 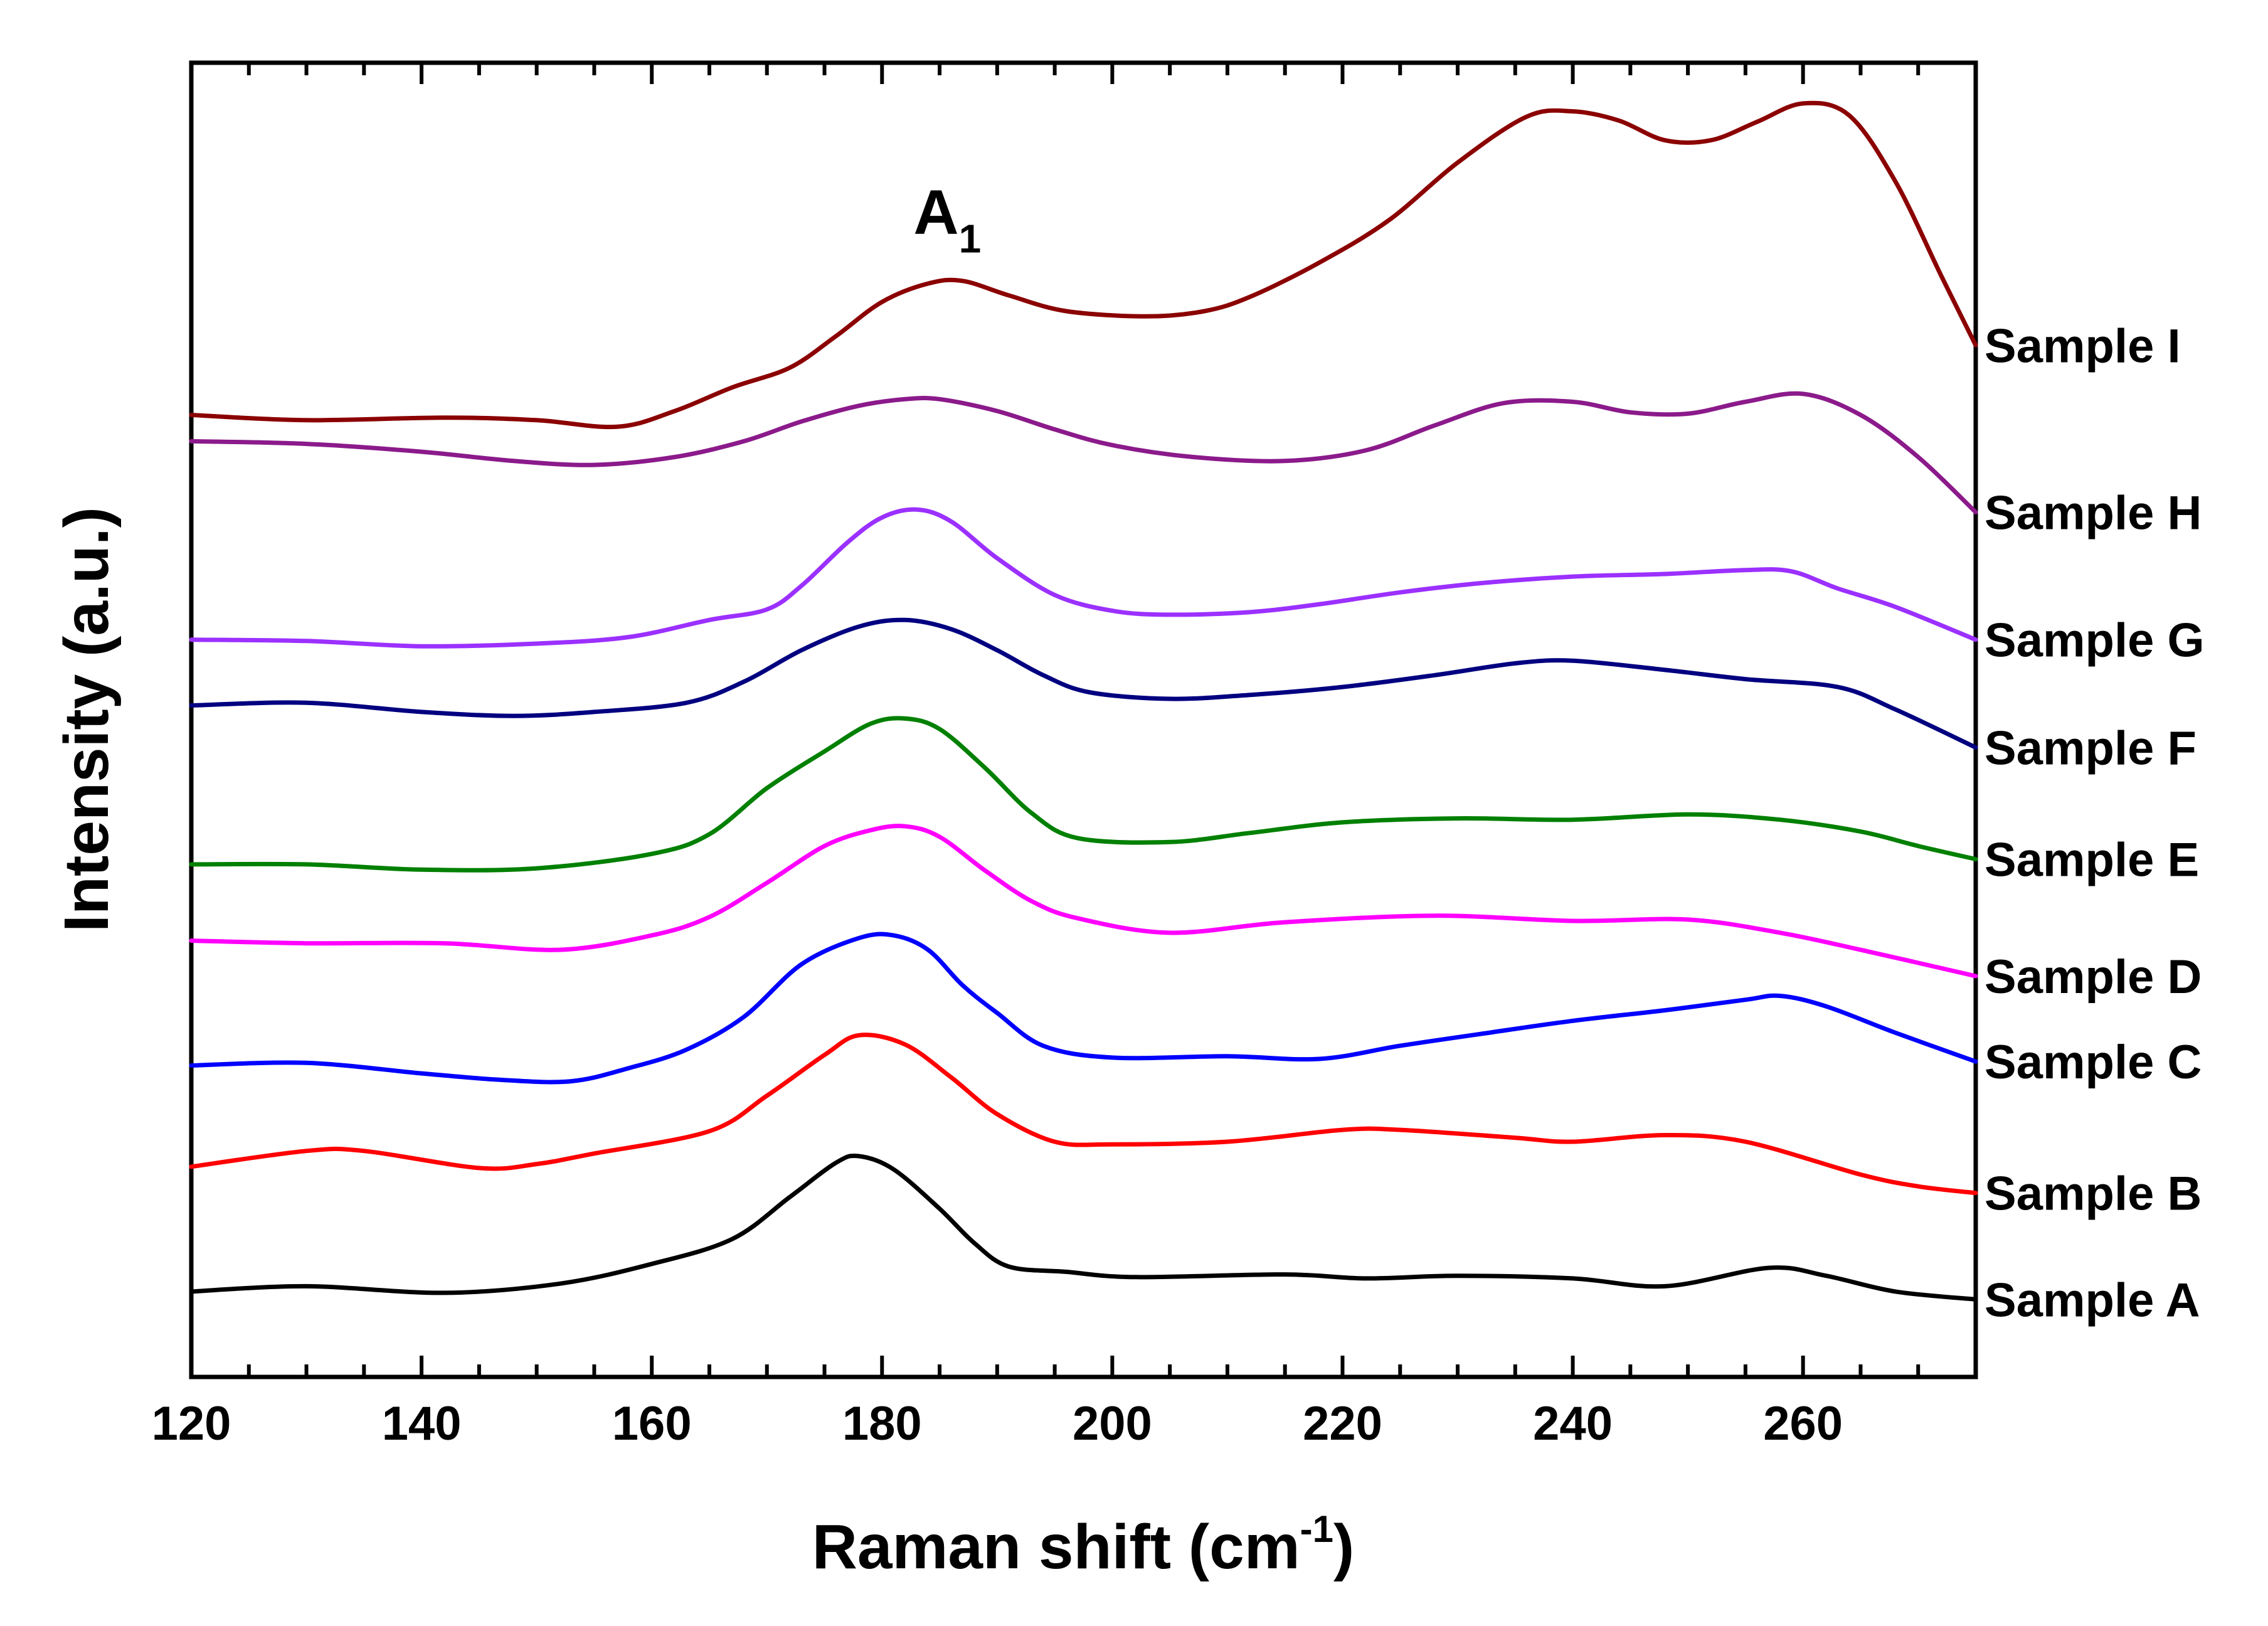 I want to click on series-label-sample-i: Sample I, so click(x=2082, y=346).